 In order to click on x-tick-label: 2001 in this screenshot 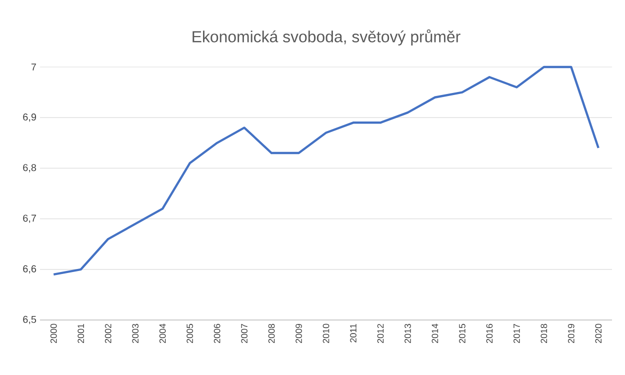, I will do `click(81, 334)`.